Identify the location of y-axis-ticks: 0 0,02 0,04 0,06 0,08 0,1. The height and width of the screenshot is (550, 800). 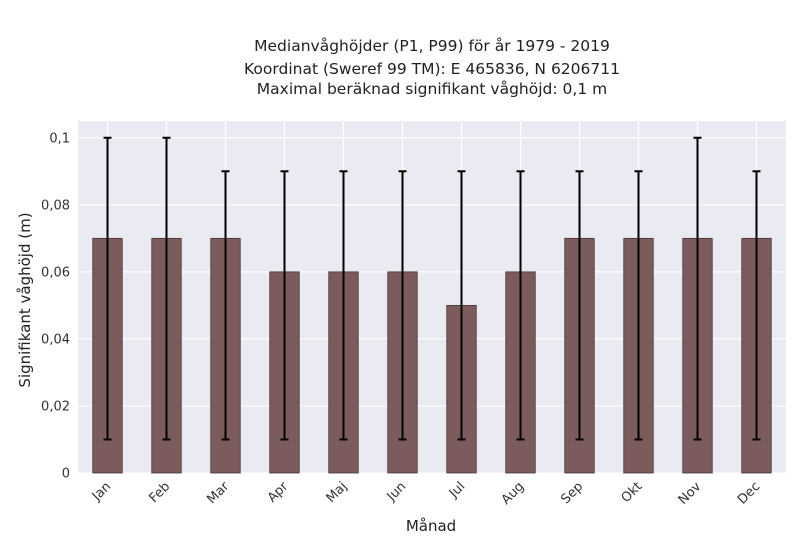
(55, 306).